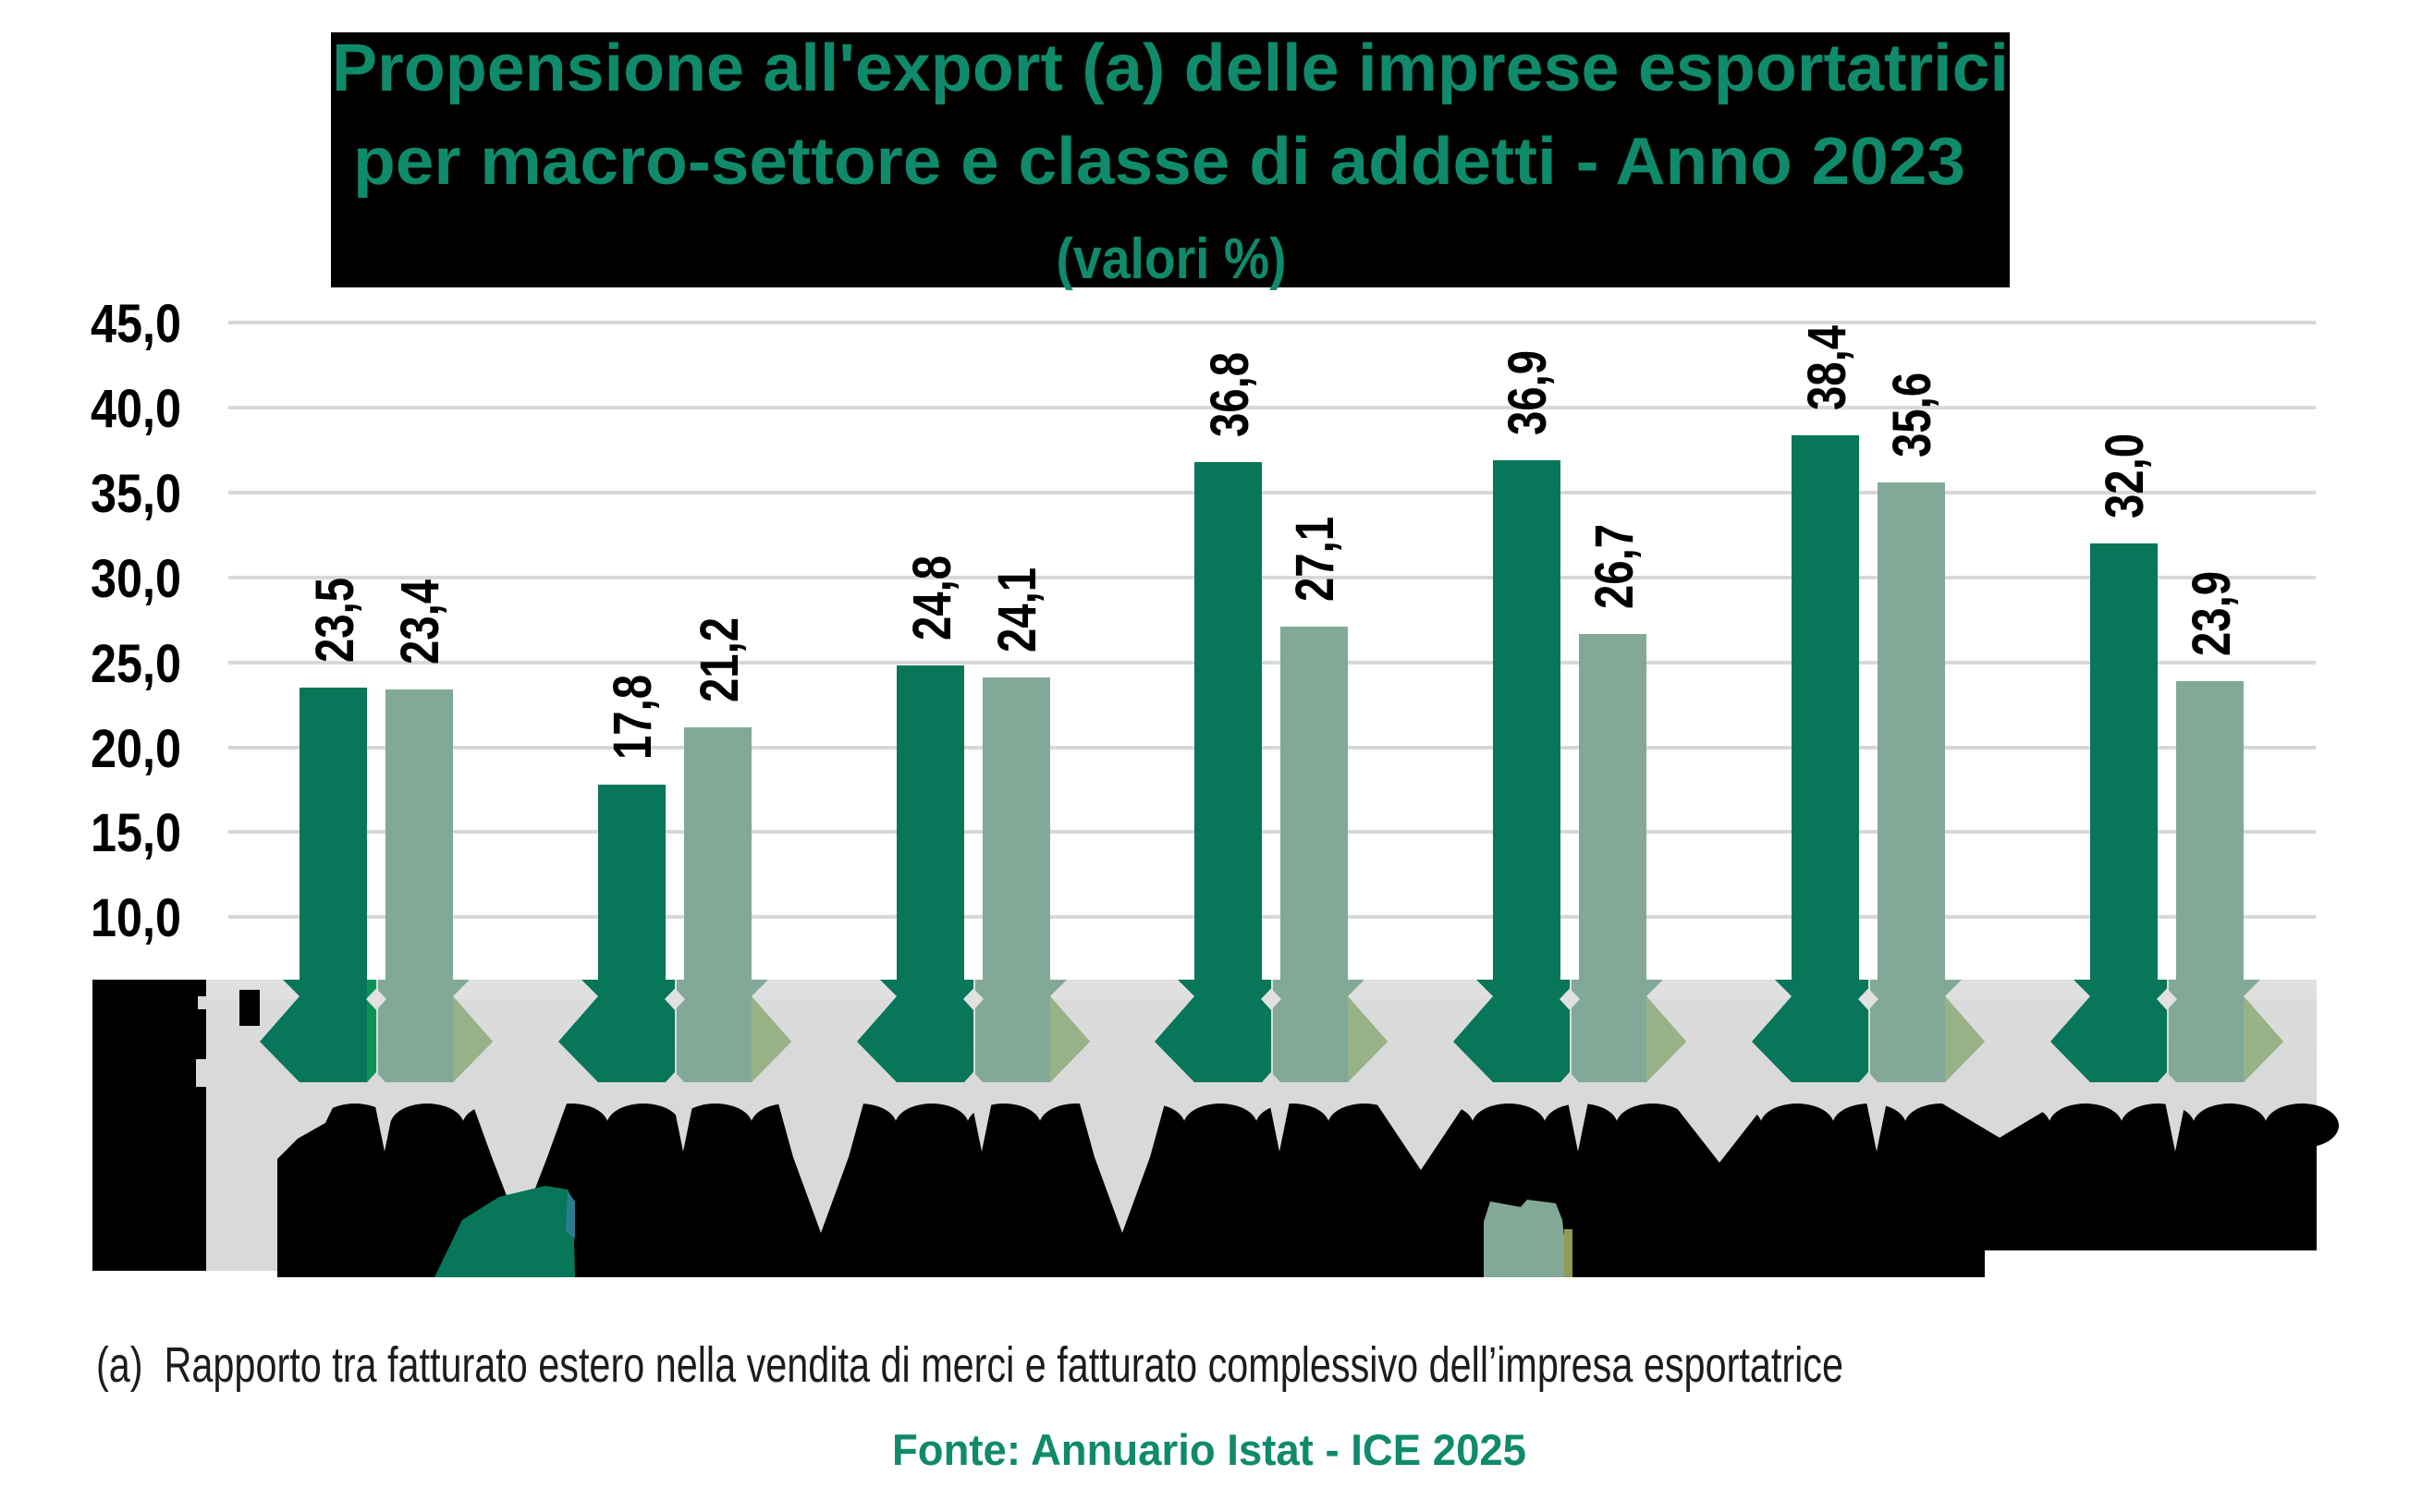  What do you see at coordinates (1209, 1449) in the screenshot?
I see `svg-text:Fonte: Annuario Istat - ICE 20: Fonte: Annuario Istat - ICE 2025` at bounding box center [1209, 1449].